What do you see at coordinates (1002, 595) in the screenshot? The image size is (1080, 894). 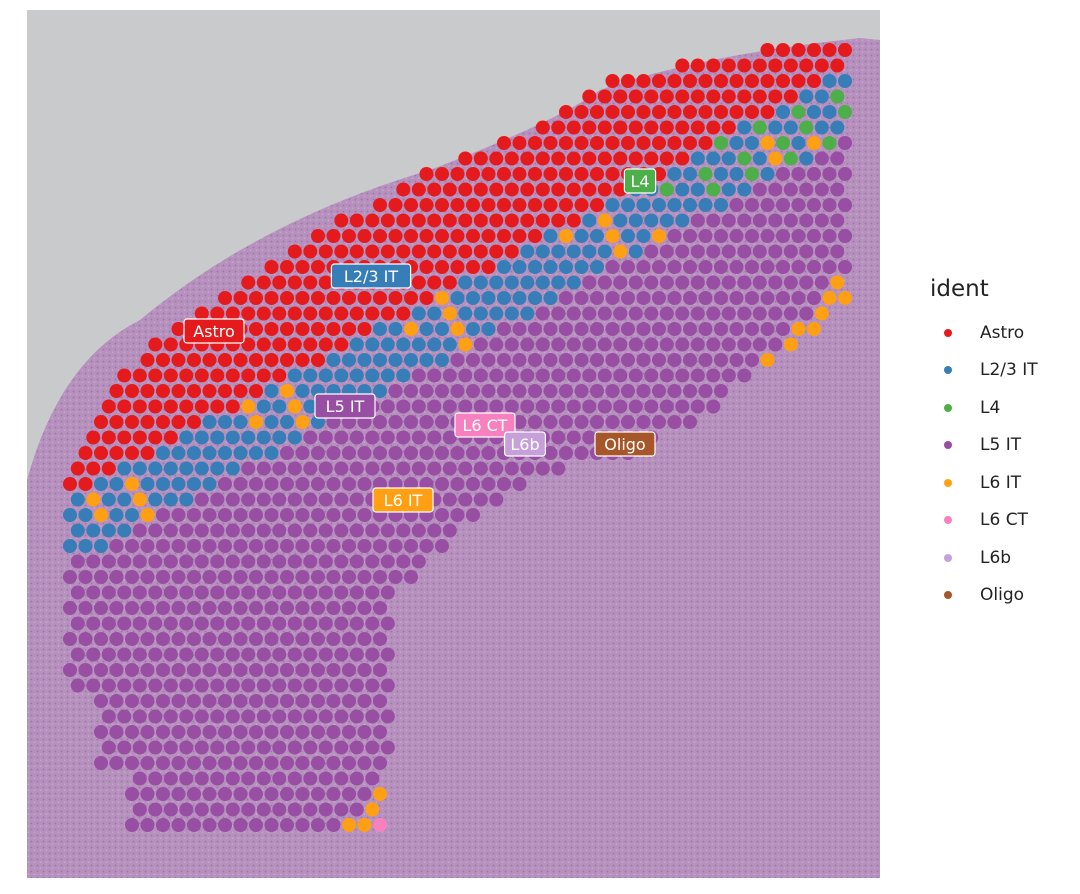 I see `legend-label: Oligo` at bounding box center [1002, 595].